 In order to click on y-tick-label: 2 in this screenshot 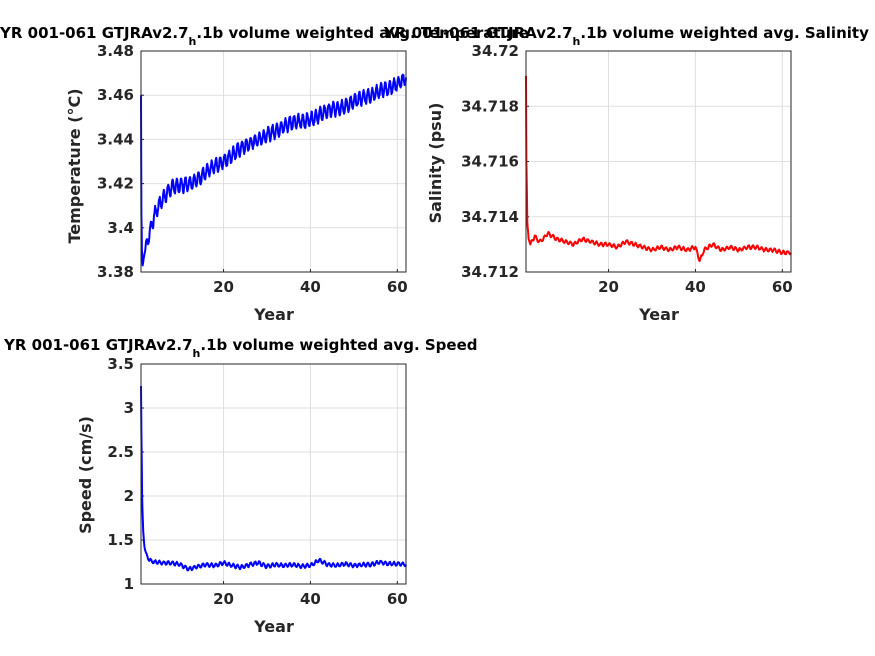, I will do `click(129, 496)`.